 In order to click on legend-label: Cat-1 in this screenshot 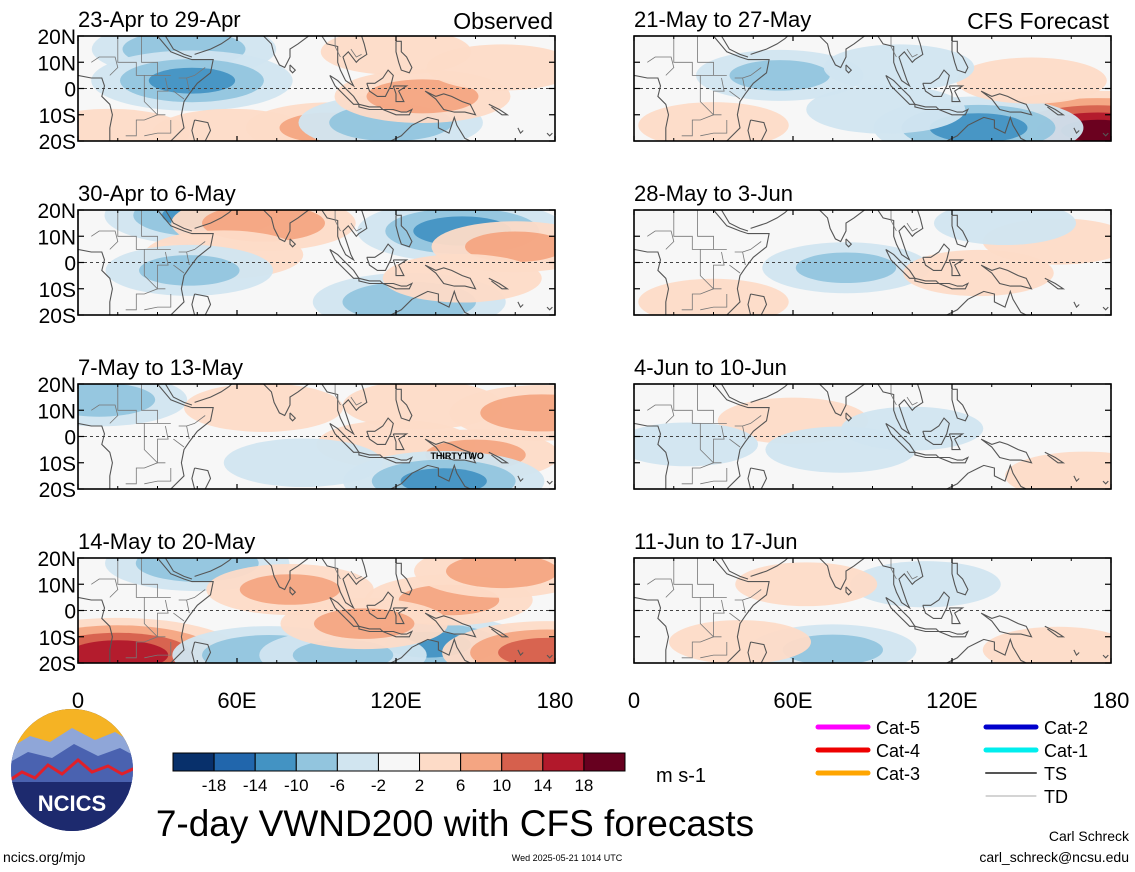, I will do `click(1066, 751)`.